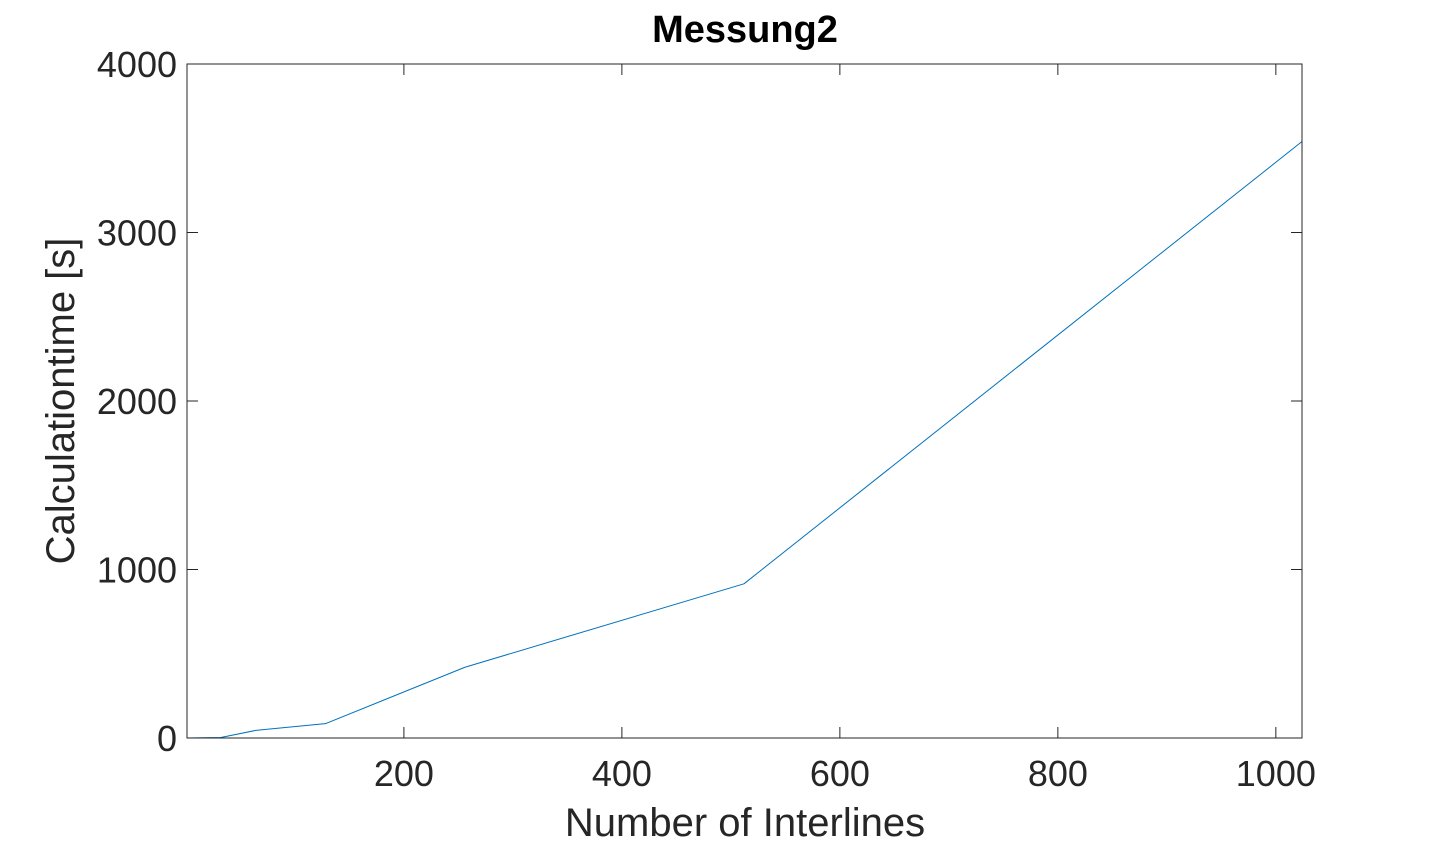  I want to click on y-tick-label: 3000, so click(137, 233).